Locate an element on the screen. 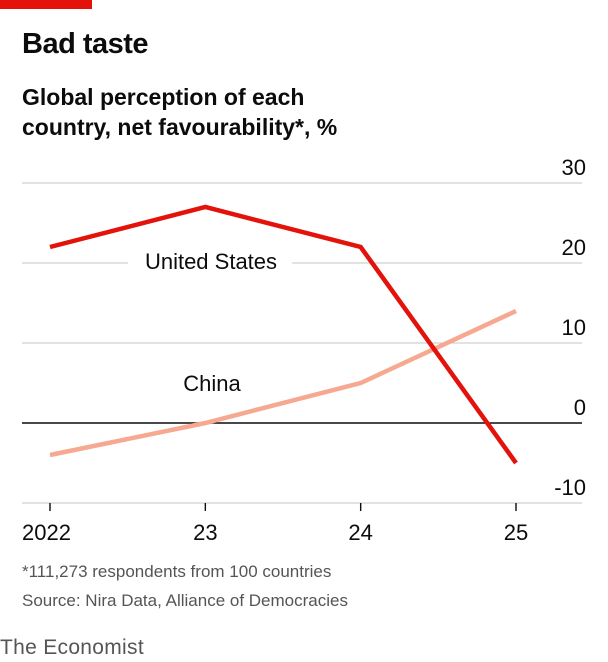  series-label-china: China is located at coordinates (212, 383).